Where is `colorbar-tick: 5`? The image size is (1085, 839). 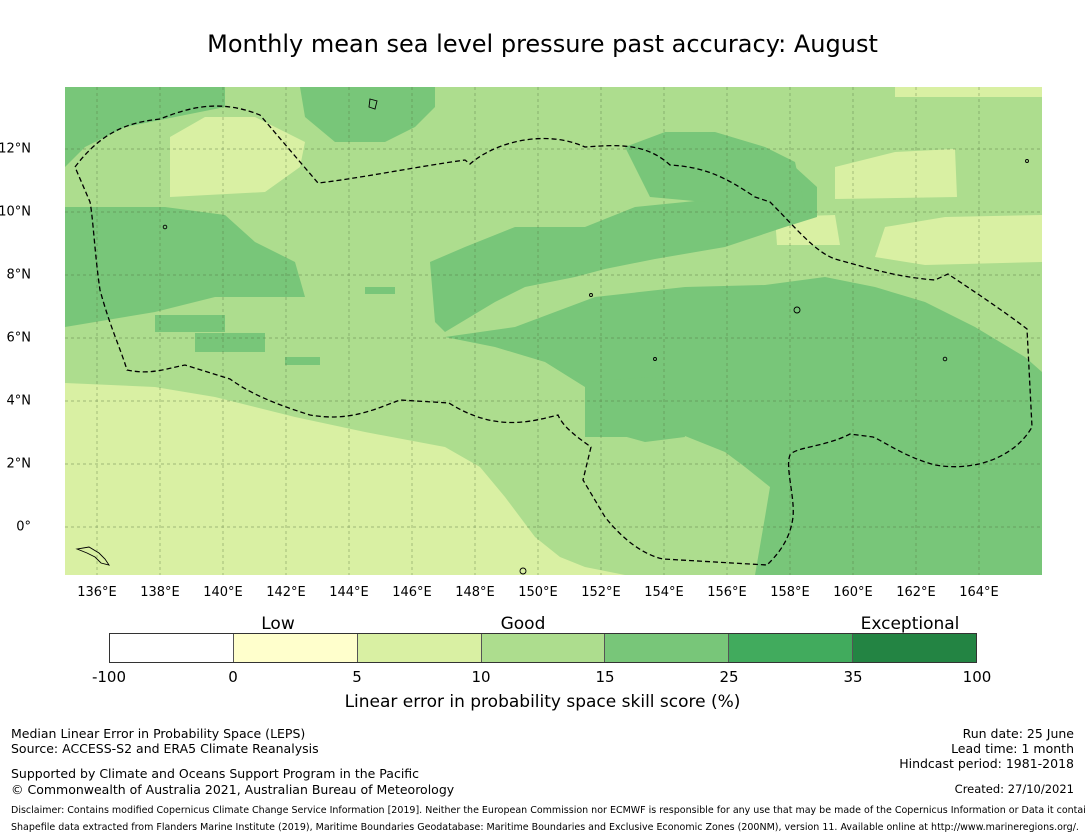
colorbar-tick: 5 is located at coordinates (357, 677).